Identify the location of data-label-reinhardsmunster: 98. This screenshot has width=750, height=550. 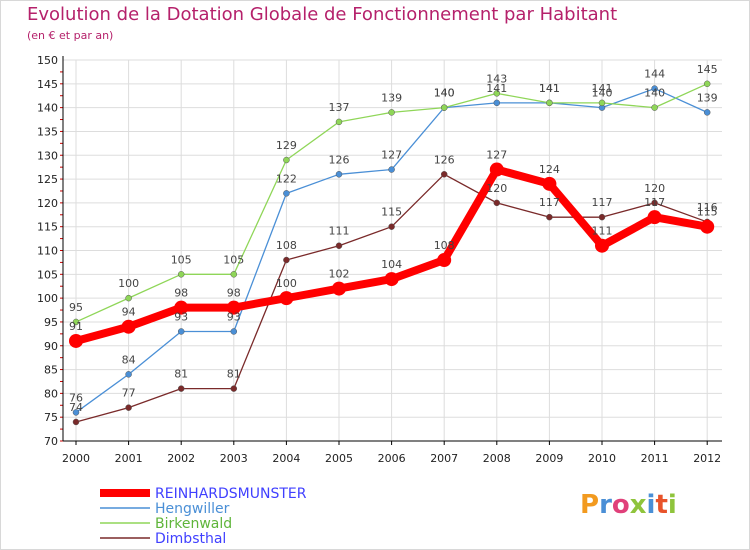
(234, 293).